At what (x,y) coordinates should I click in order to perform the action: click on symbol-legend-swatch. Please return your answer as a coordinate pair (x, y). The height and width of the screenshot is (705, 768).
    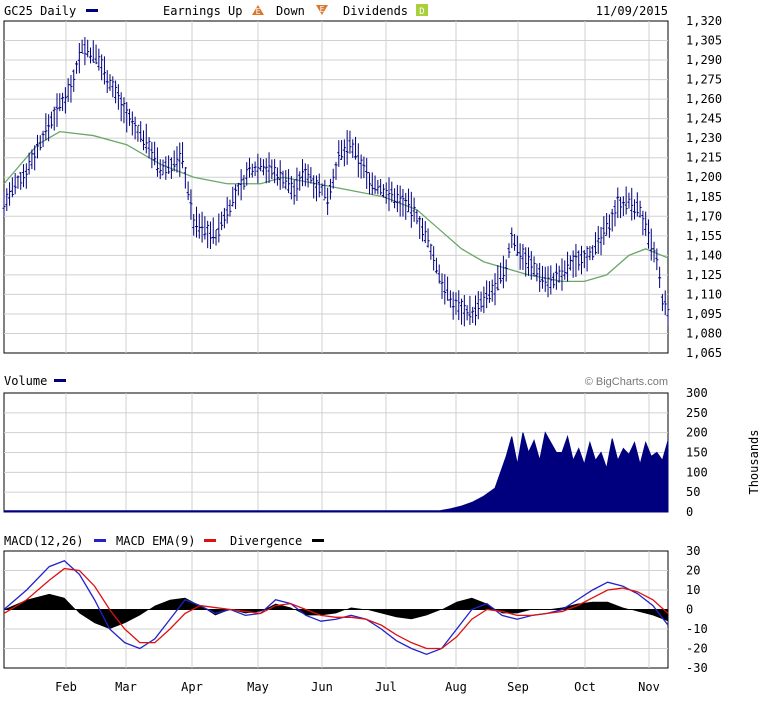
    Looking at the image, I should click on (92, 10).